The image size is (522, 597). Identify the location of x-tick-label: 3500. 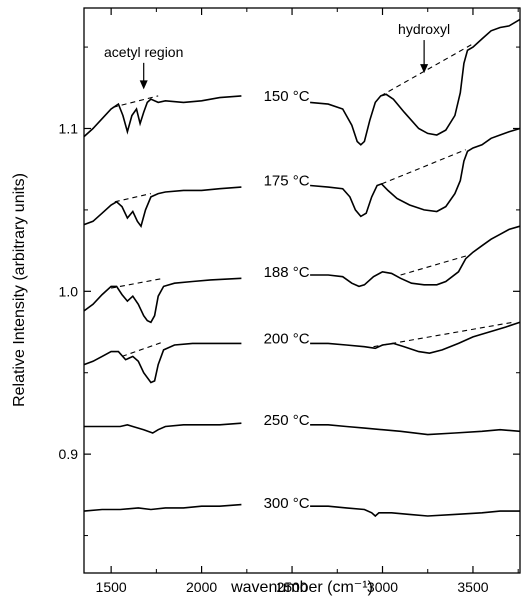
(472, 587).